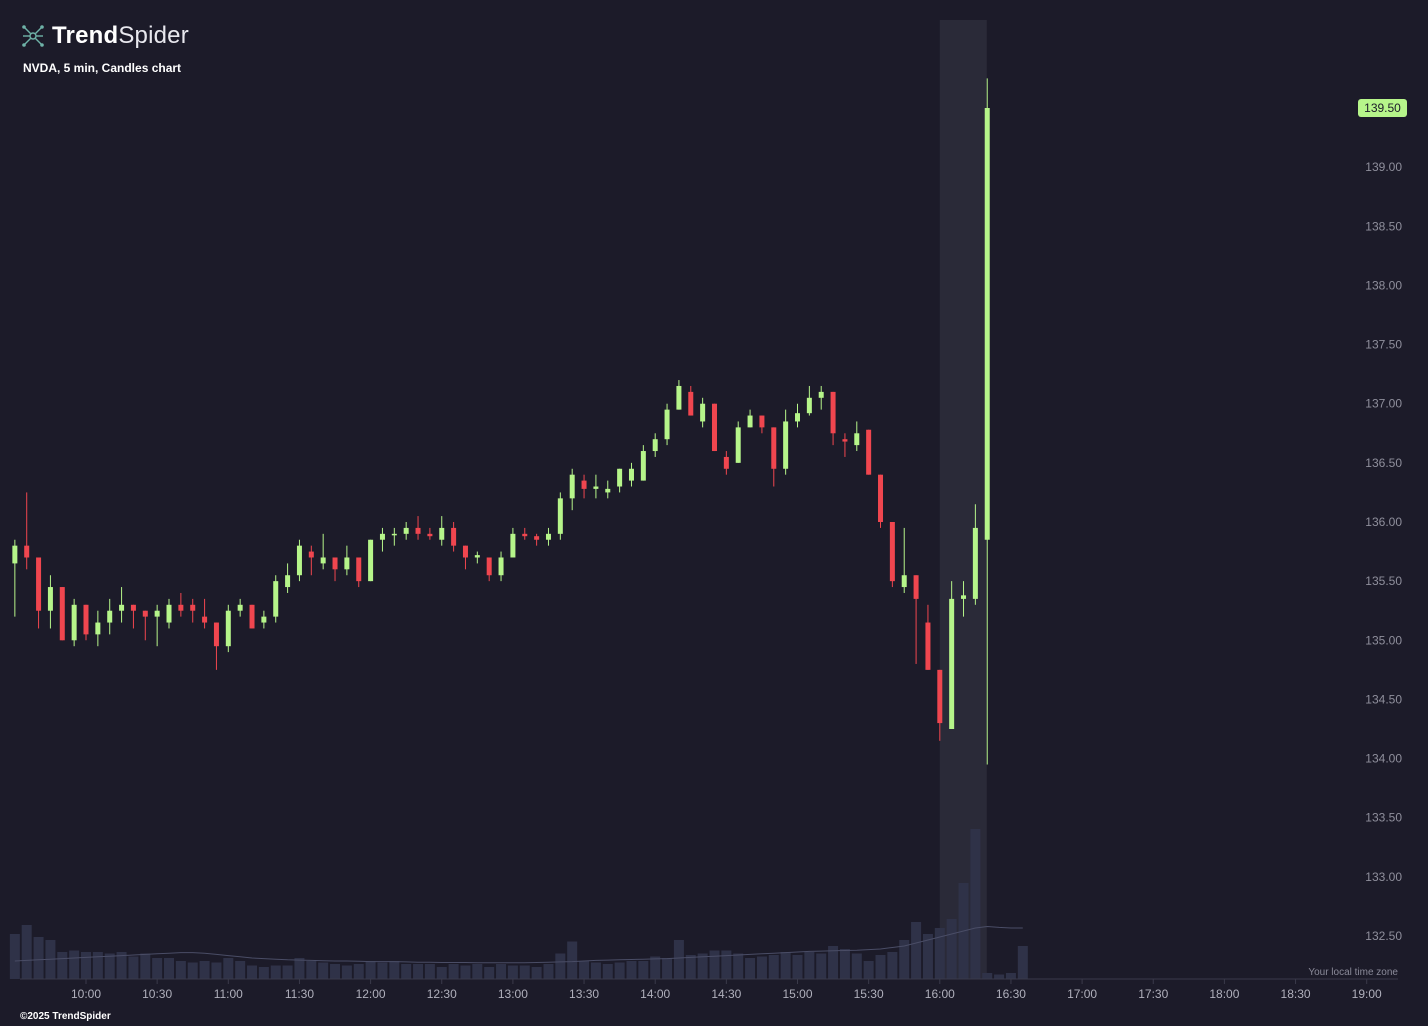  What do you see at coordinates (1296, 994) in the screenshot?
I see `x-tick-label: 18:30` at bounding box center [1296, 994].